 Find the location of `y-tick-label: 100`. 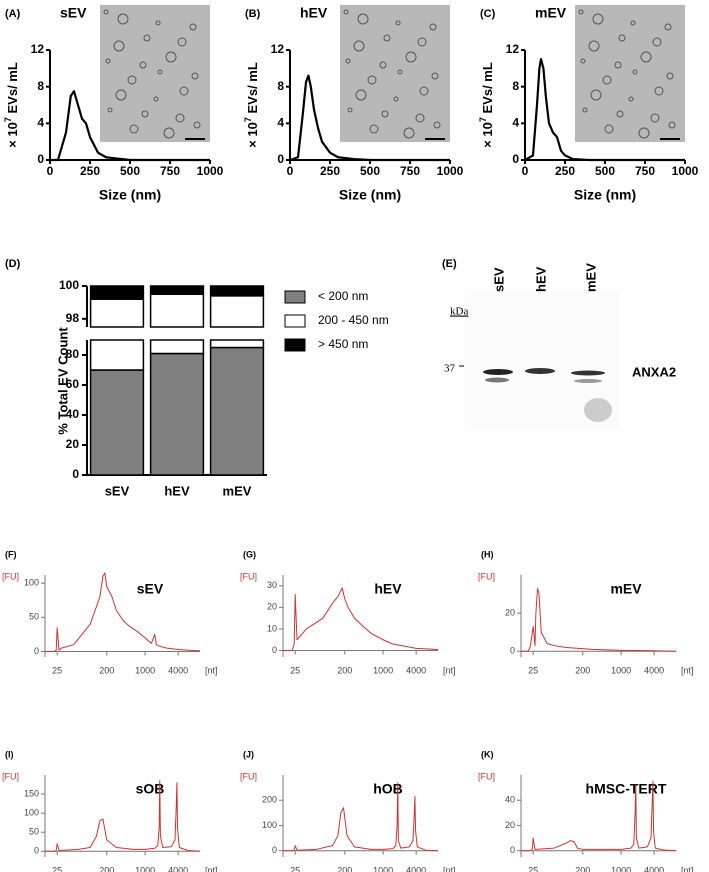

y-tick-label: 100 is located at coordinates (31, 813).